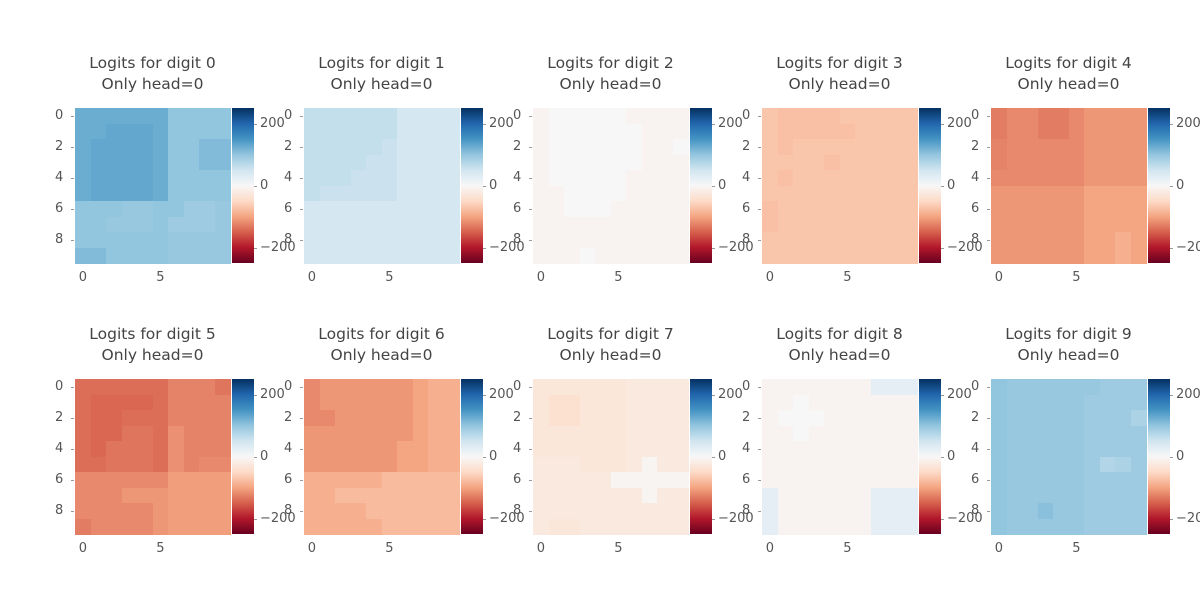  I want to click on x-tick-label: 5, so click(160, 548).